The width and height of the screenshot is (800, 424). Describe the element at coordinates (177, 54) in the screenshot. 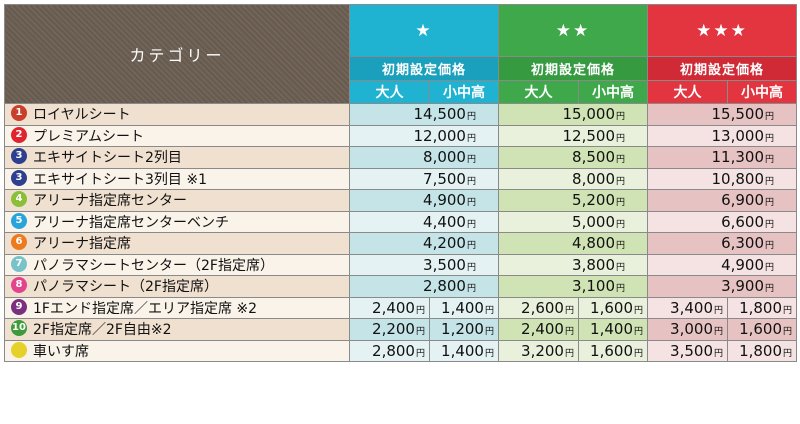

I see `category-header: カテゴリー` at that location.